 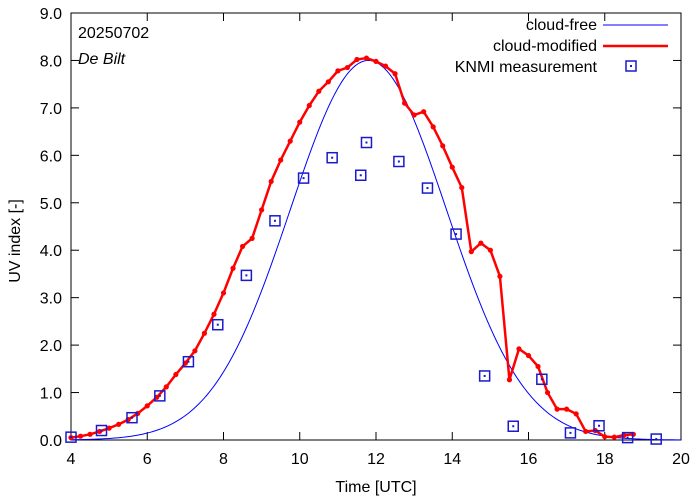 I want to click on y-tick-label: 4.0, so click(x=51, y=251).